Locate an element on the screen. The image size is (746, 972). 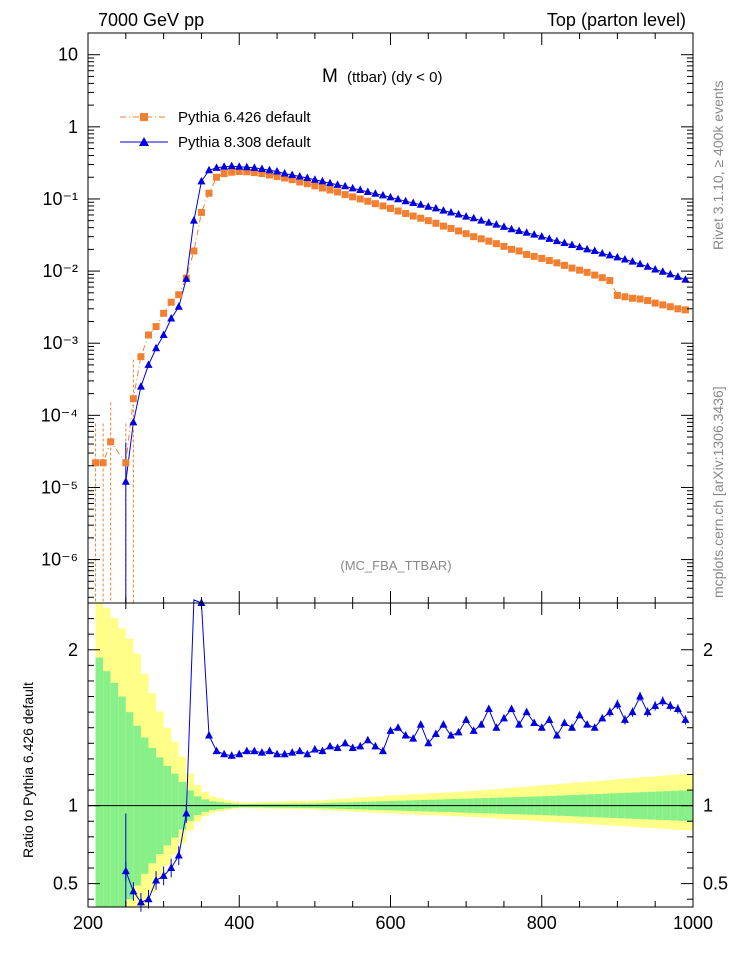
ratio-y-tick-label-right: 2 is located at coordinates (708, 650).